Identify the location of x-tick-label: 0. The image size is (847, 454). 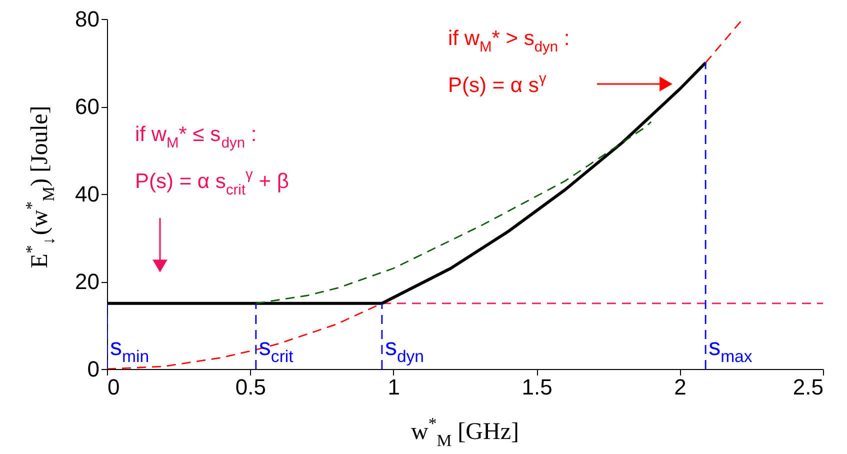
(114, 387).